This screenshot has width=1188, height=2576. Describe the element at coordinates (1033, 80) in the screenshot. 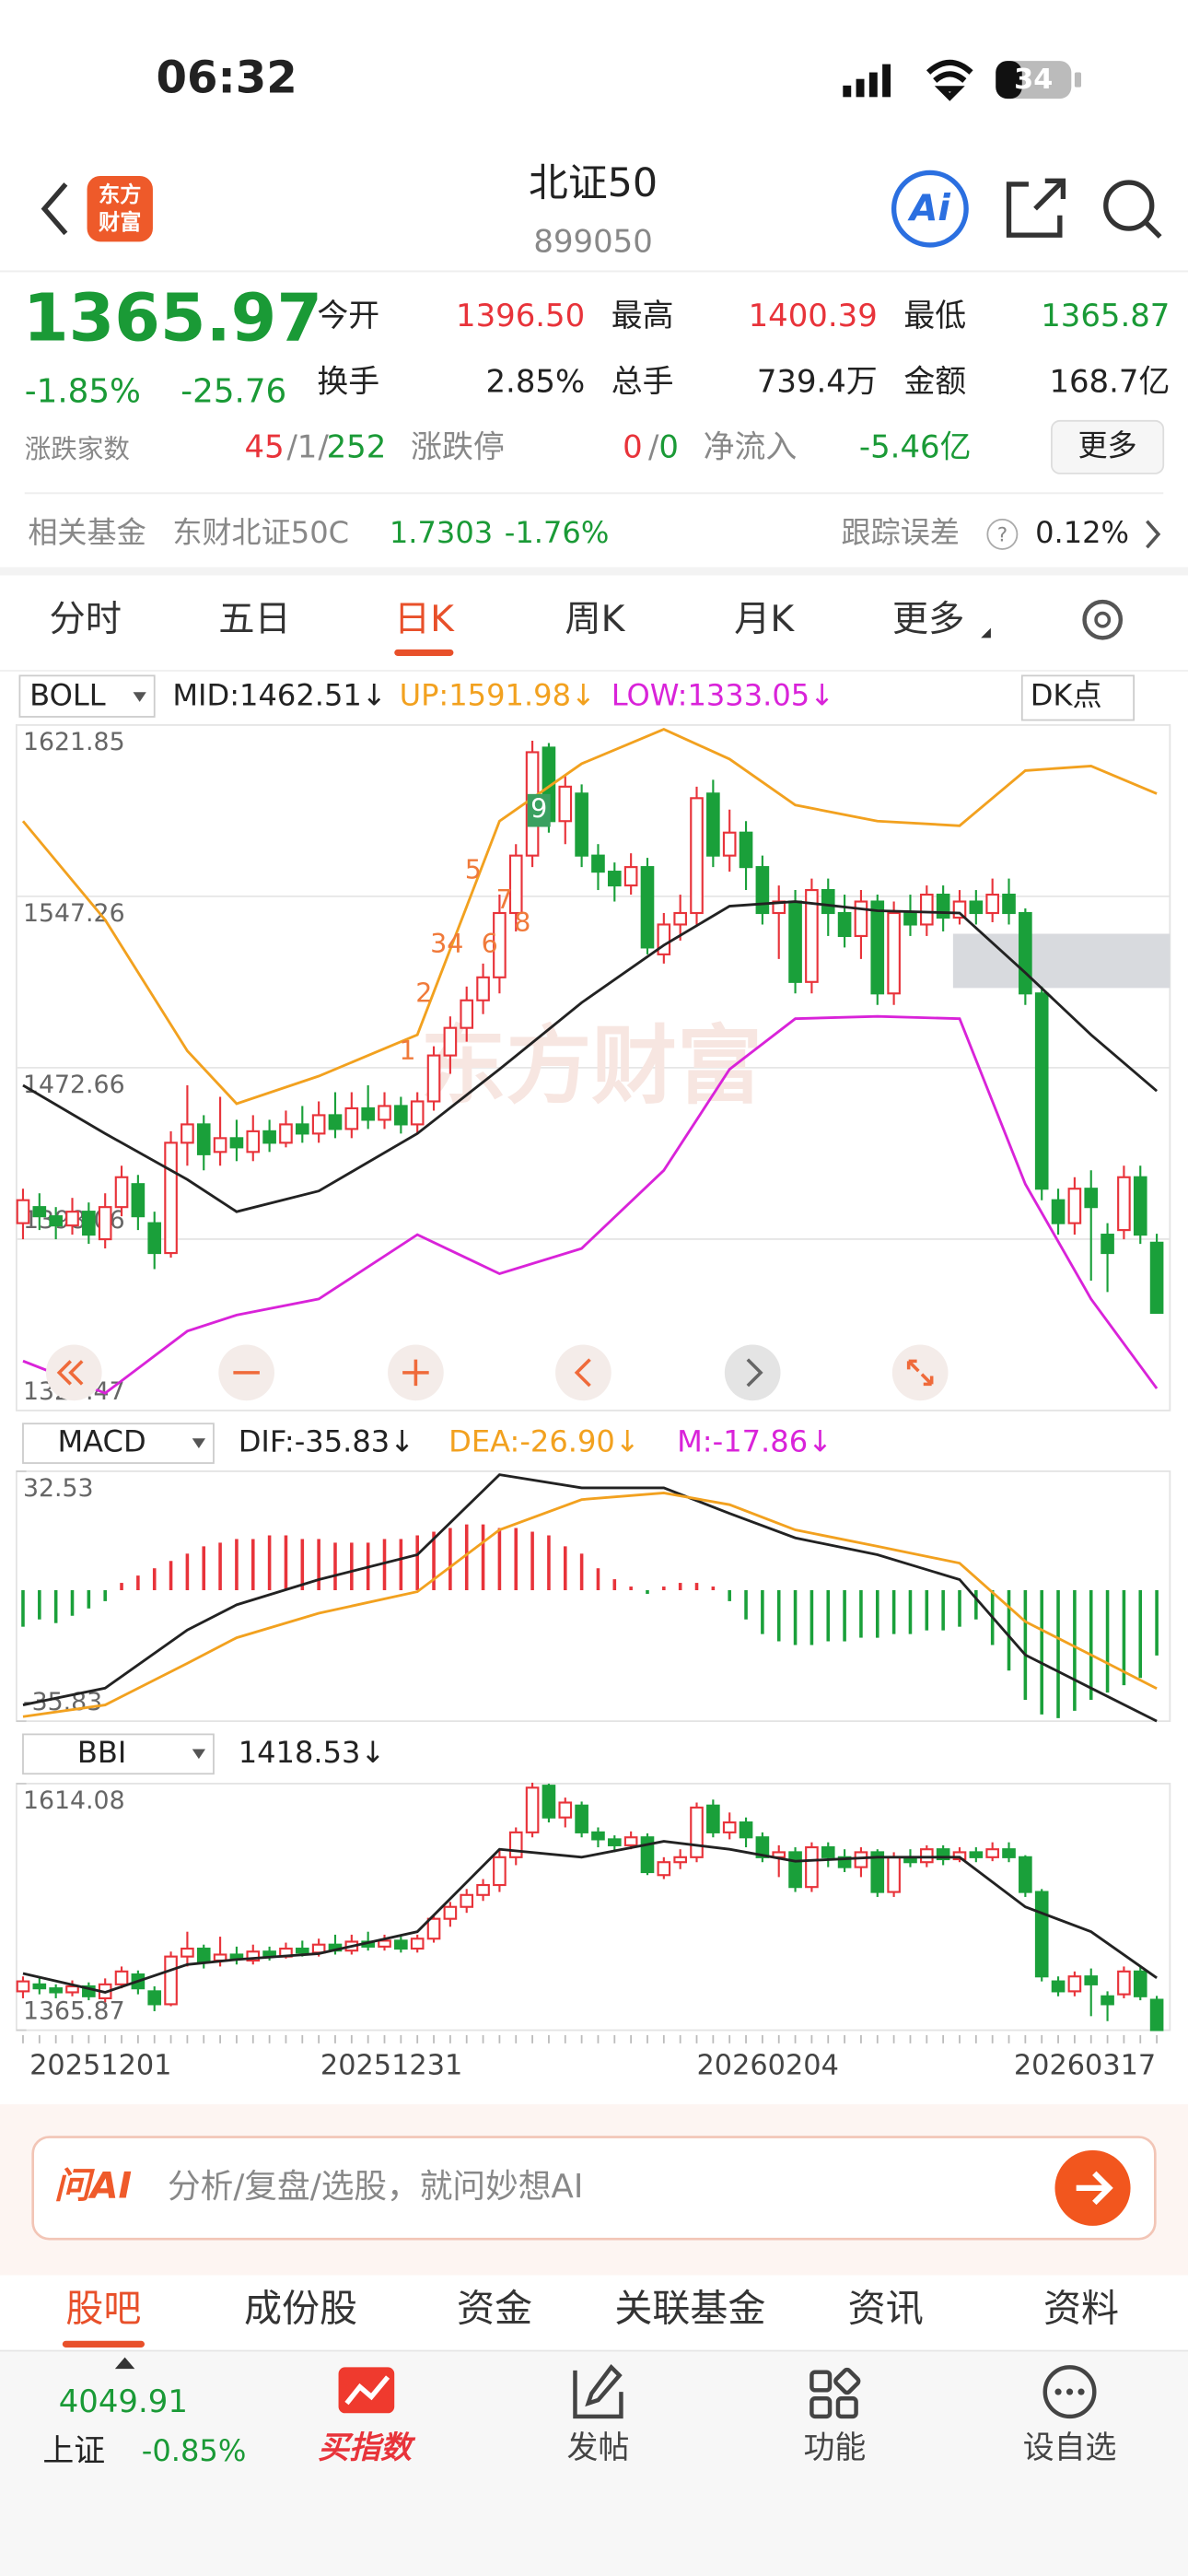

I see `battery-text: 34` at that location.